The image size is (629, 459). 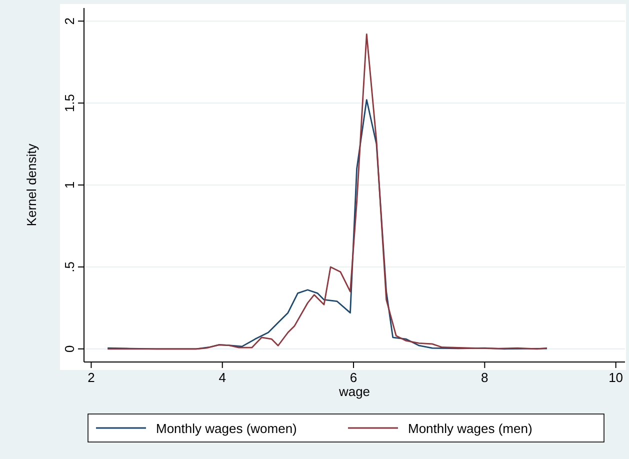 What do you see at coordinates (470, 428) in the screenshot?
I see `legend-label: Monthly wages (men)` at bounding box center [470, 428].